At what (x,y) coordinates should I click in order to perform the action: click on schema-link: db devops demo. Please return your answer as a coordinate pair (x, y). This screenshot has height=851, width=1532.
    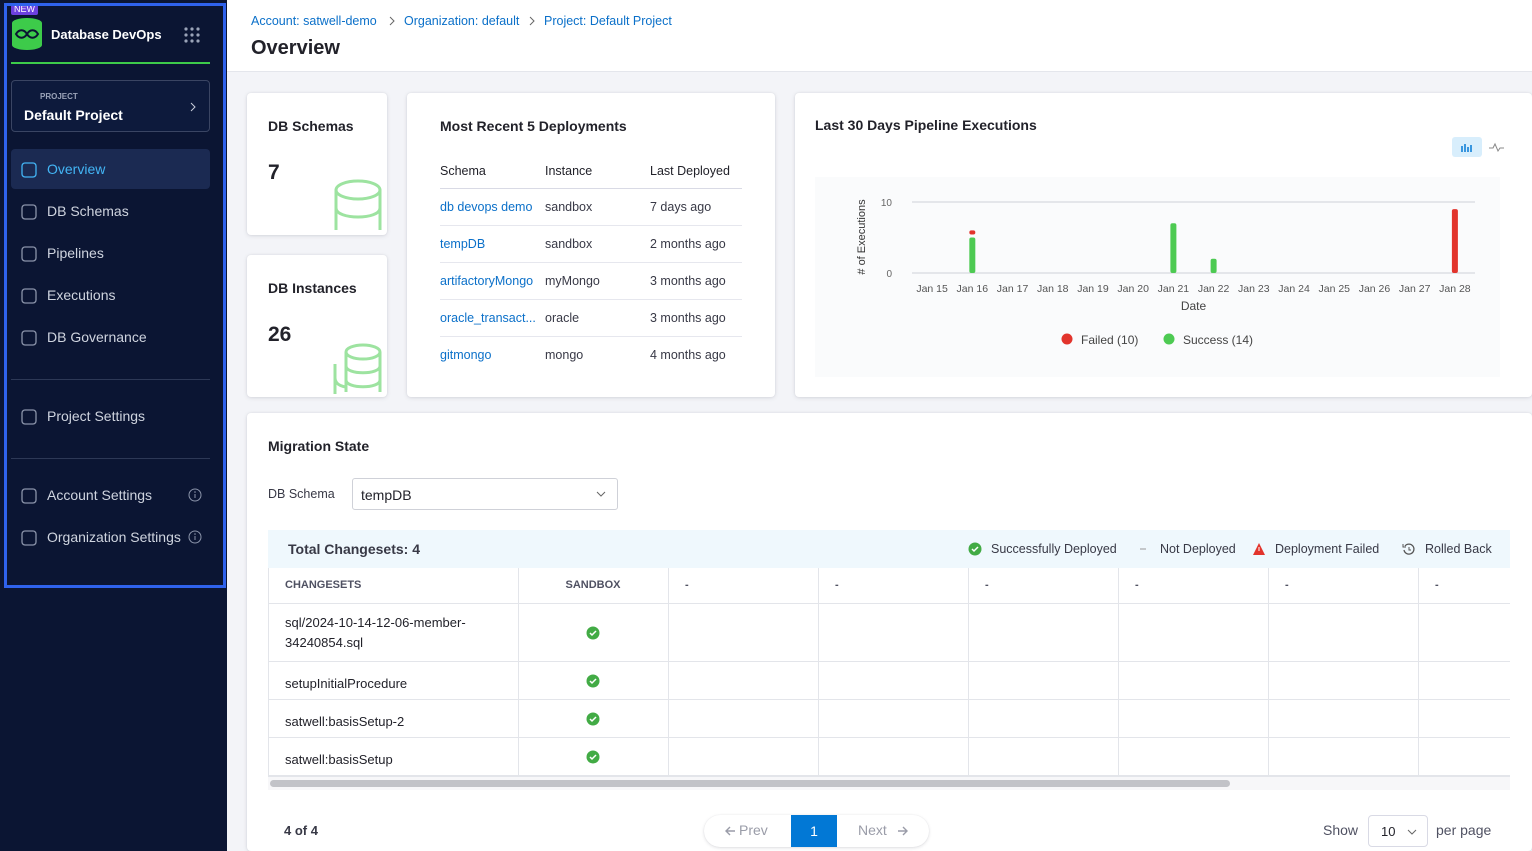
    Looking at the image, I should click on (486, 207).